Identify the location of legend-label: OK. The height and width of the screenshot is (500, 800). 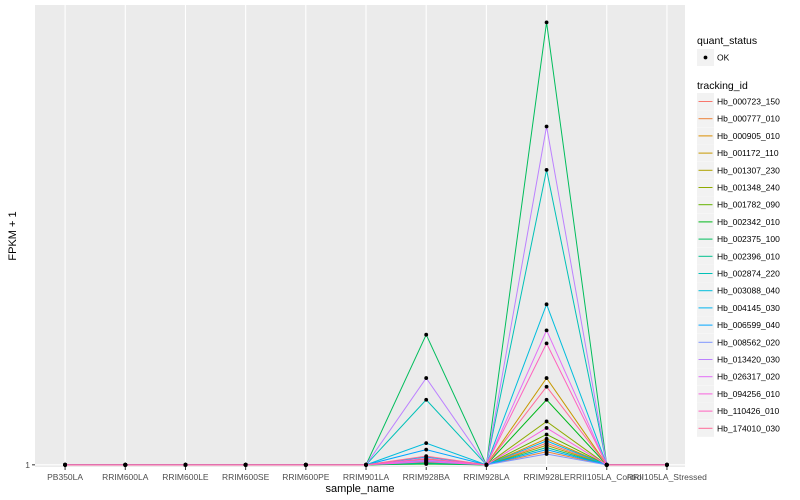
(723, 58).